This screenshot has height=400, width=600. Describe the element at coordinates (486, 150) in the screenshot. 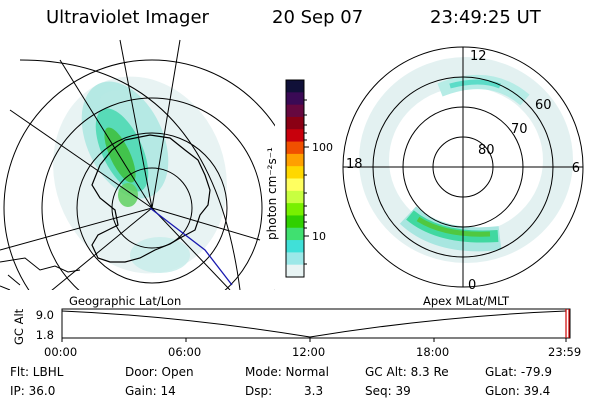

I see `mlat-label-80: 80` at that location.